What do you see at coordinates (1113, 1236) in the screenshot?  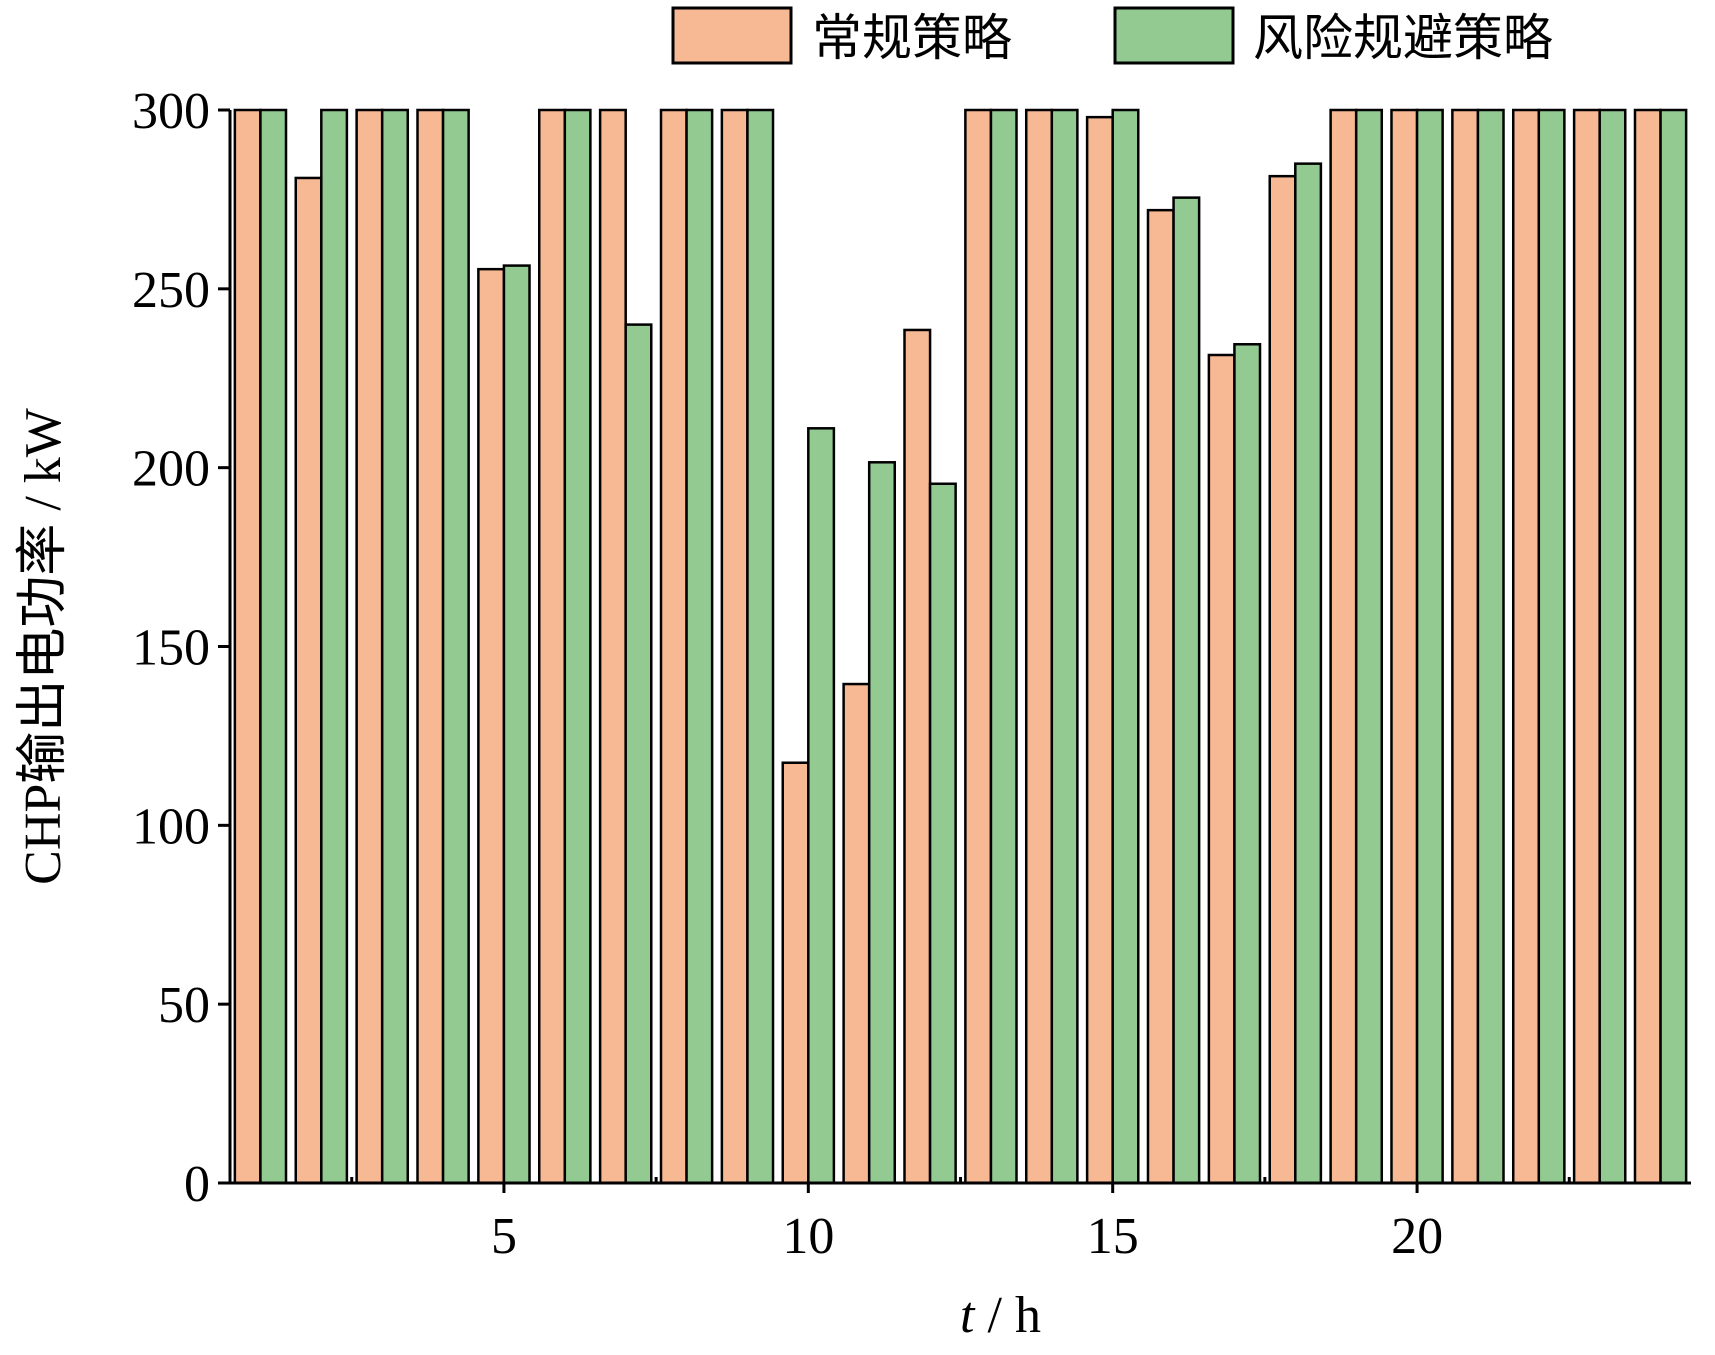 I see `x-tick-label-15: 15` at bounding box center [1113, 1236].